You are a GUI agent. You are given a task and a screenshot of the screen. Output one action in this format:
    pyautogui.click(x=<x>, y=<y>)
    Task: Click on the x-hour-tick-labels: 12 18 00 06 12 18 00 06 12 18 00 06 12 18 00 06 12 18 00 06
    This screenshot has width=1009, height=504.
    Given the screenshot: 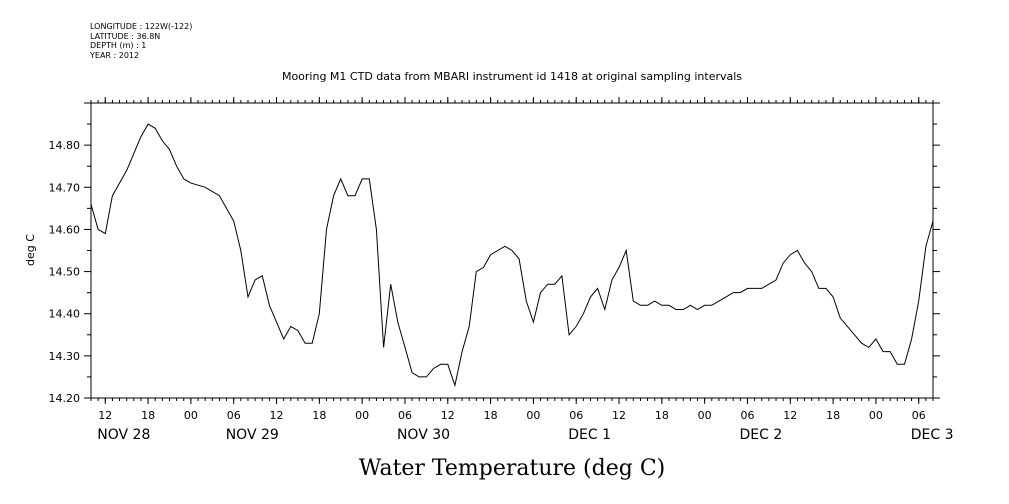 What is the action you would take?
    pyautogui.click(x=511, y=415)
    